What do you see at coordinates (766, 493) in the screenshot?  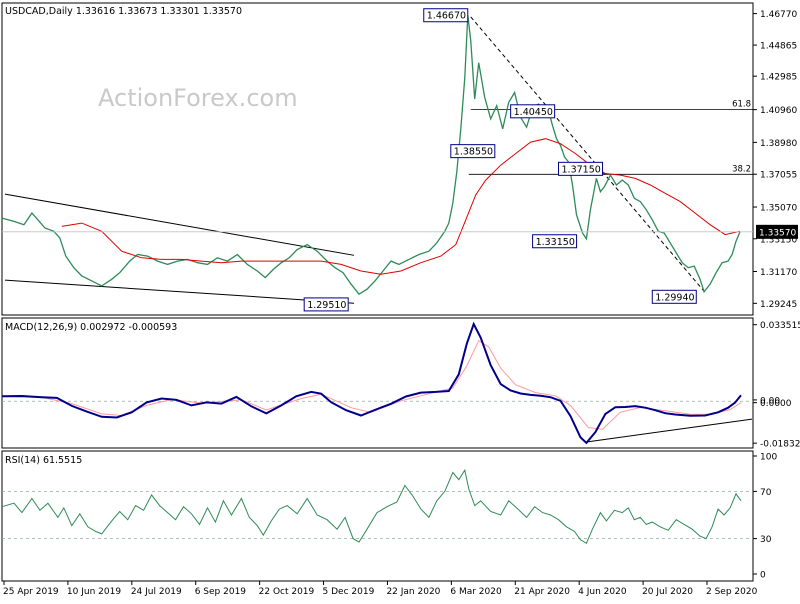 I see `rsi-y-tick-label: 70` at bounding box center [766, 493].